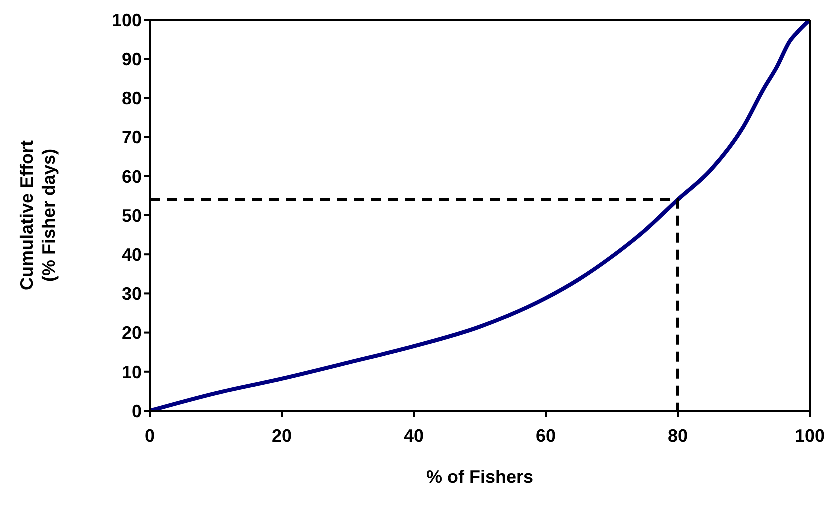  Describe the element at coordinates (132, 176) in the screenshot. I see `y-tick-label: 60` at that location.